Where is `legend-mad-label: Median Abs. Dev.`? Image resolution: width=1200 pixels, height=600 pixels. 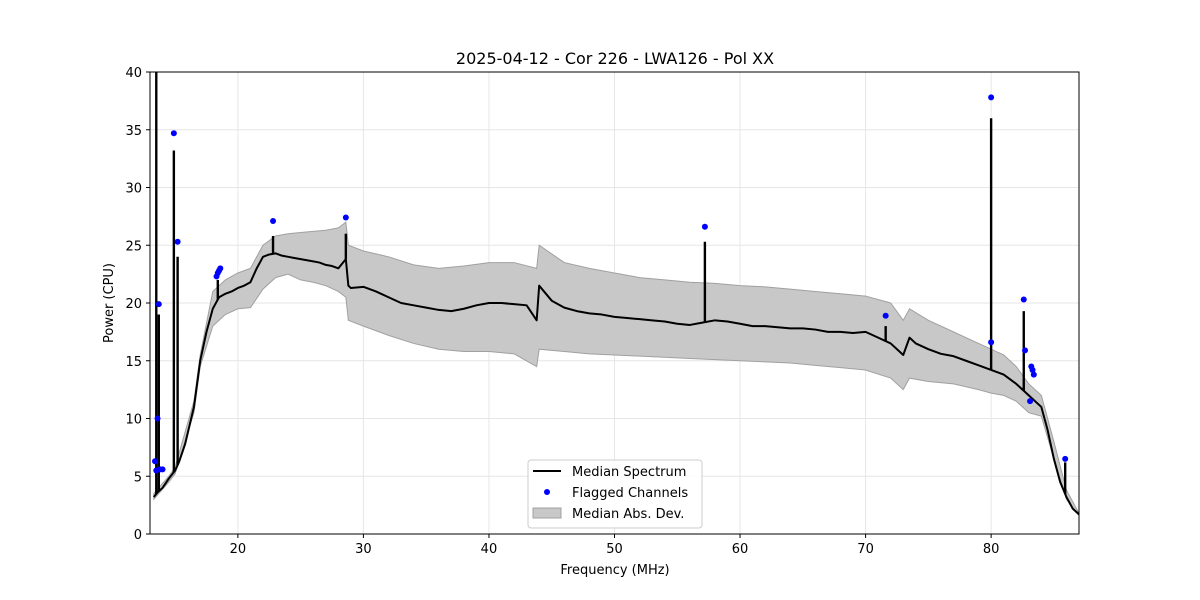 legend-mad-label: Median Abs. Dev. is located at coordinates (628, 514).